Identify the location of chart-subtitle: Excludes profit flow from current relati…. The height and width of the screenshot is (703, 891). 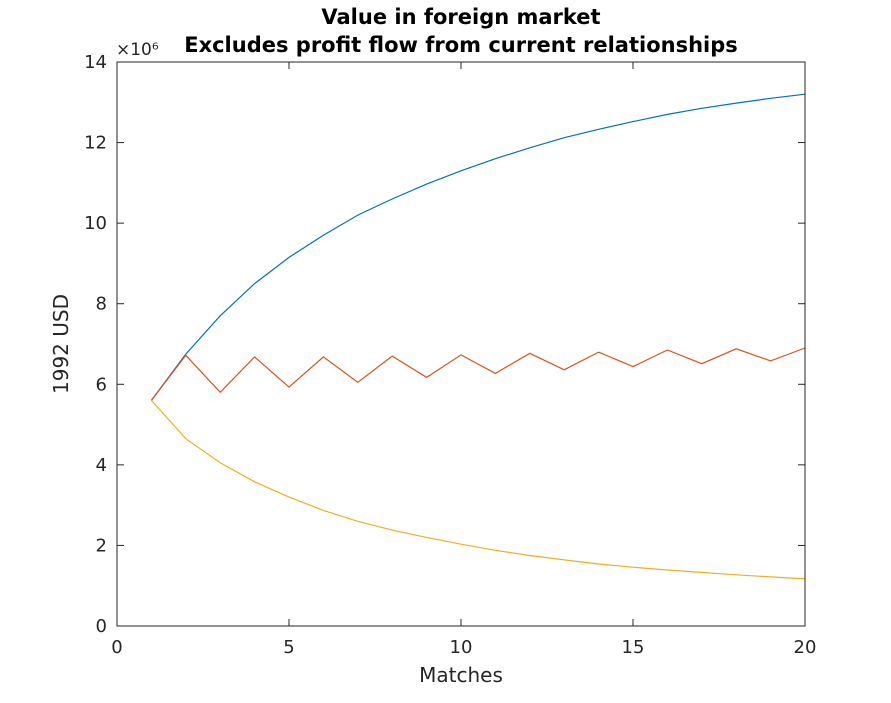
(461, 45).